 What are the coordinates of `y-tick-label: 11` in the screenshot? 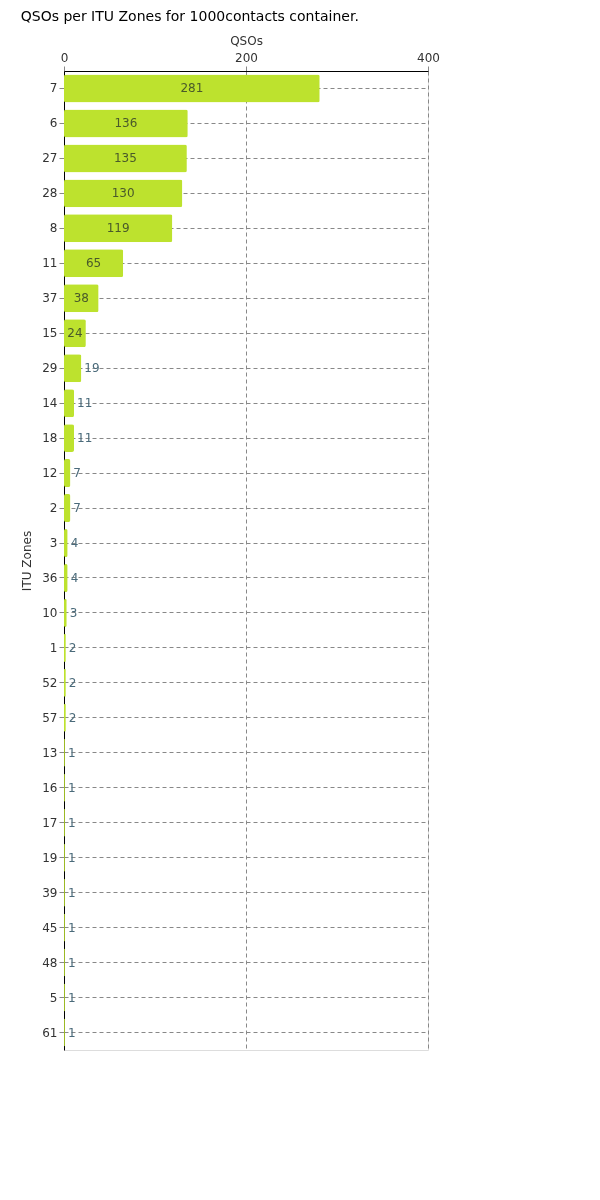 It's located at (50, 263).